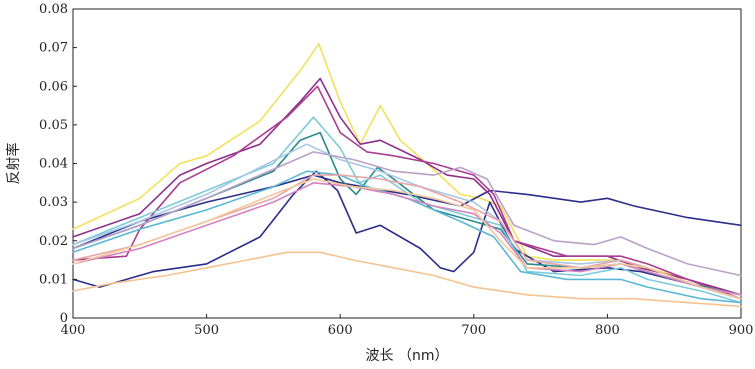 The width and height of the screenshot is (755, 369). Describe the element at coordinates (53, 125) in the screenshot. I see `y-tick-label: 0.05` at that location.